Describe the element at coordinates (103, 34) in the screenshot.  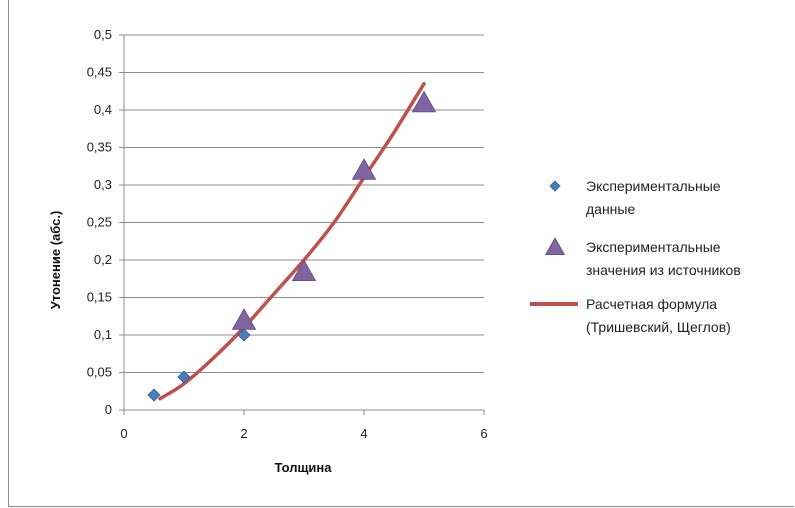
I see `y-tick-label: 0,5` at that location.